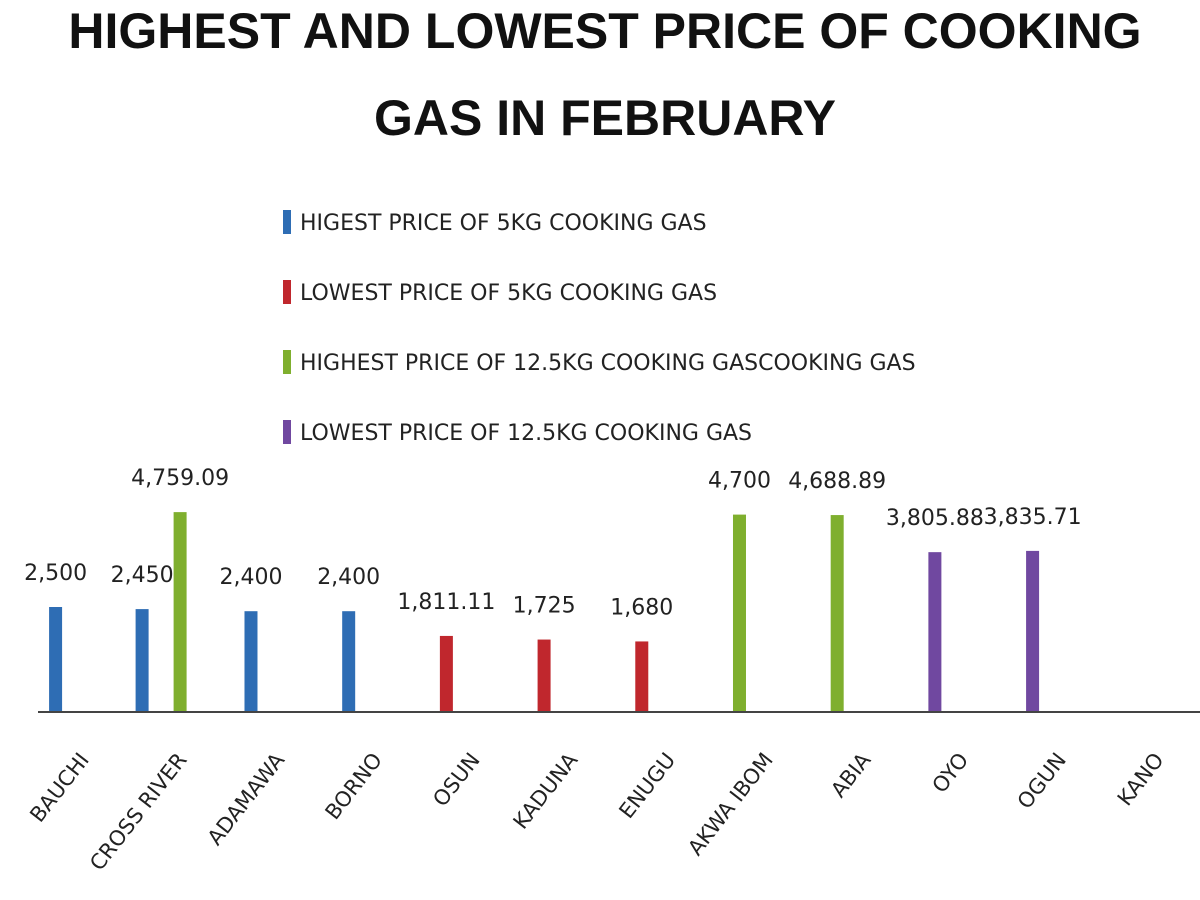 Image resolution: width=1200 pixels, height=900 pixels. What do you see at coordinates (180, 478) in the screenshot?
I see `data-label-cross-river-series-3: 4,759.09` at bounding box center [180, 478].